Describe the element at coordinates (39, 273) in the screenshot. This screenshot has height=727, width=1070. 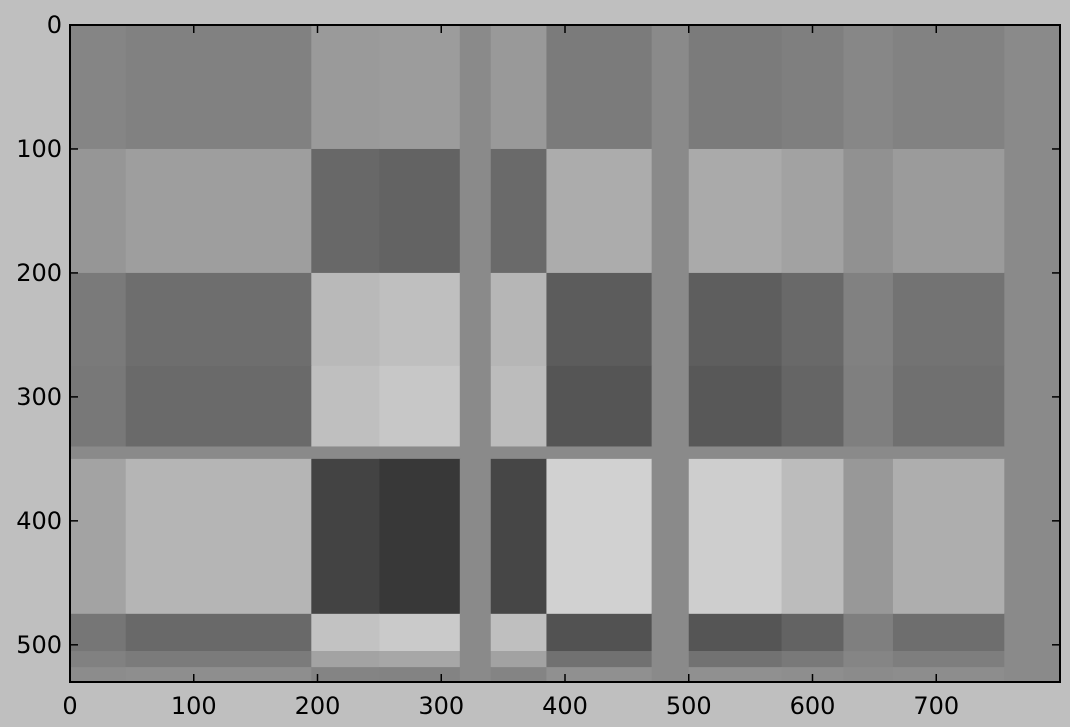
I see `y-tick-label: 200` at that location.